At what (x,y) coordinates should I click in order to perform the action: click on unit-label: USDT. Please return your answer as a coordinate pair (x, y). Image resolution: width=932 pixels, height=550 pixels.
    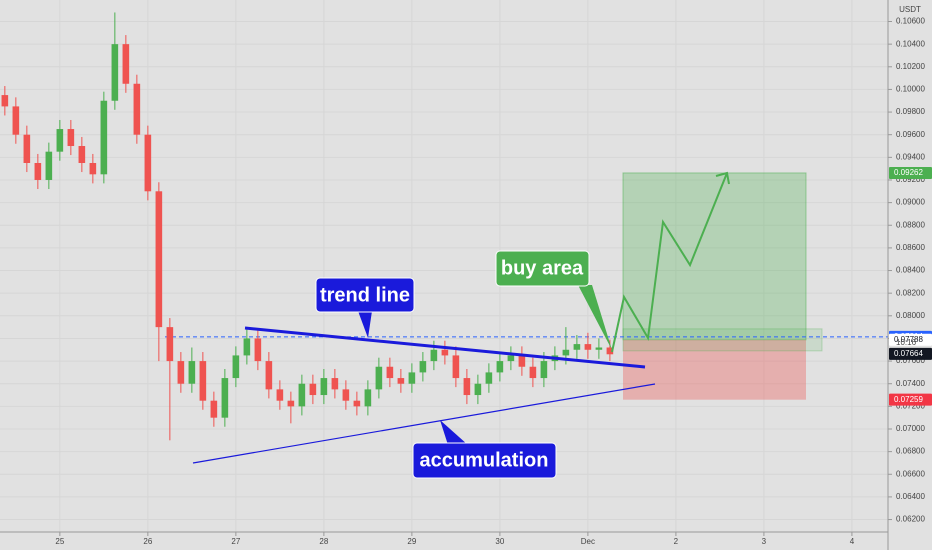
    Looking at the image, I should click on (910, 9).